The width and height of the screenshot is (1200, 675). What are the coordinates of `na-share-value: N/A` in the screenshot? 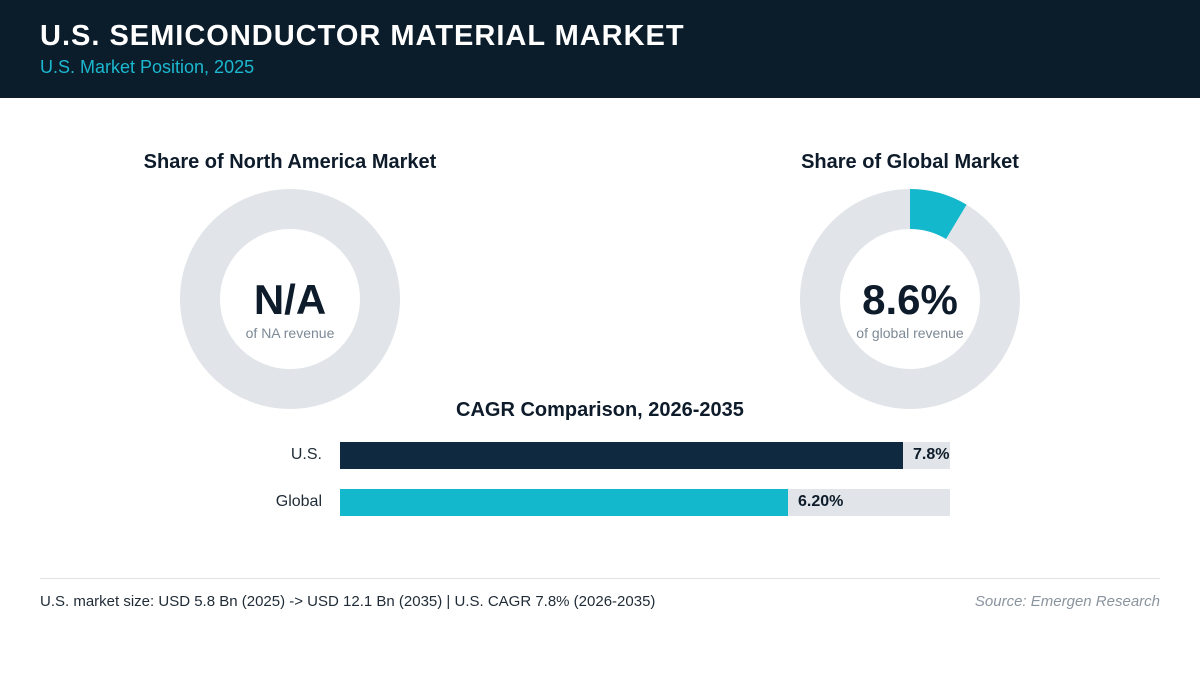 It's located at (290, 299).